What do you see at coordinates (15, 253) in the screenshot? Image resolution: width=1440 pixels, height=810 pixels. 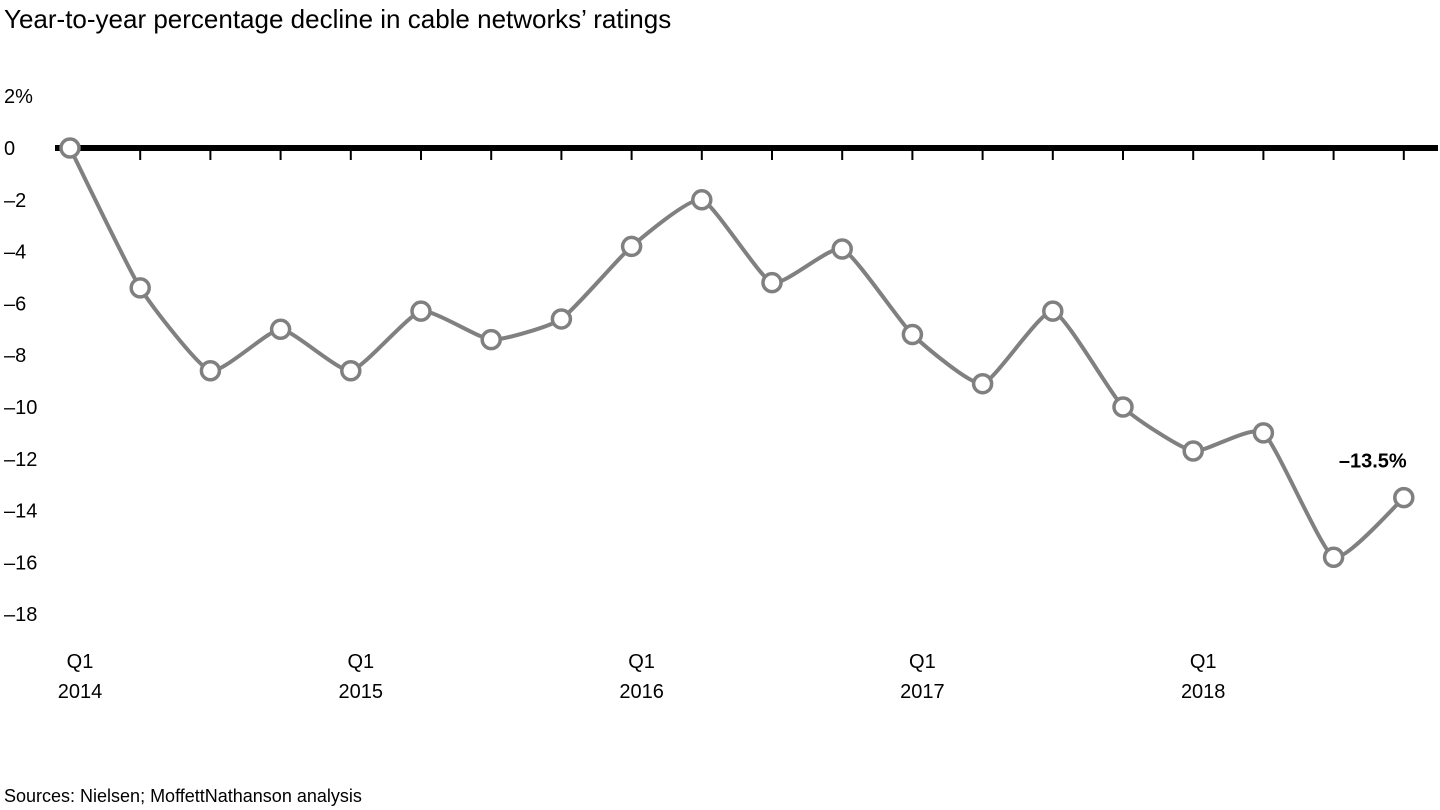 I see `y-tick-label: –4` at bounding box center [15, 253].